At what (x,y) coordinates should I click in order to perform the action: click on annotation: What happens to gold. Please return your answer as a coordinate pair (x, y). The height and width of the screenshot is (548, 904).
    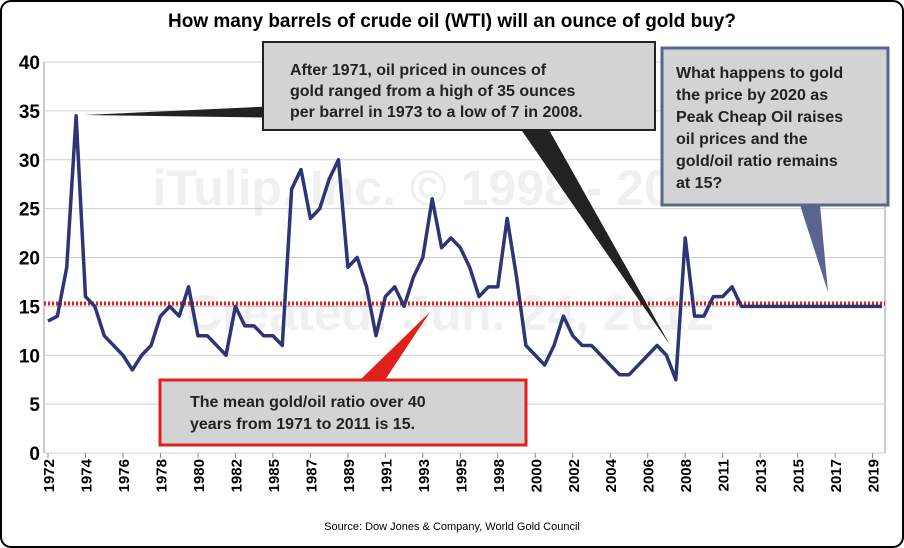
    Looking at the image, I should click on (759, 73).